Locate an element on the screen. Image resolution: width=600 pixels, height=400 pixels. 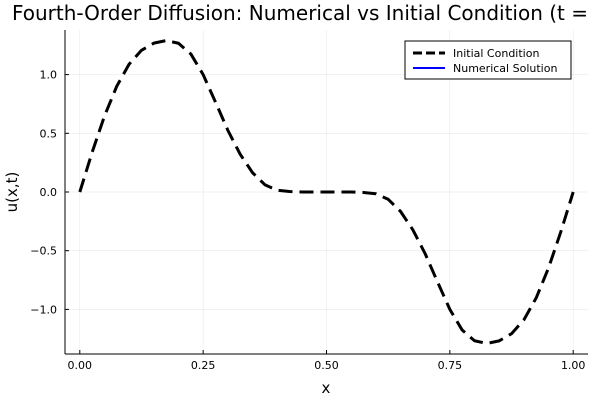
legend-box is located at coordinates (488, 60).